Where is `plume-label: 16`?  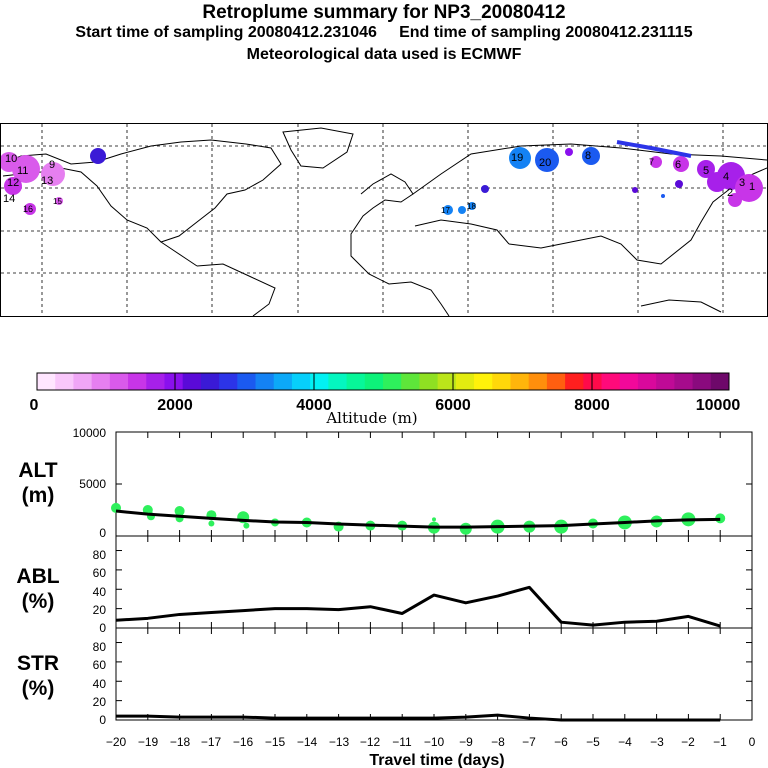 plume-label: 16 is located at coordinates (28, 209).